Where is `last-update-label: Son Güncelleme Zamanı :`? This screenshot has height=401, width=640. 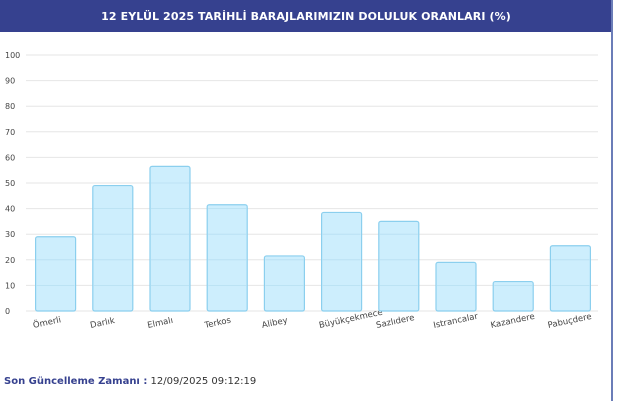 last-update-label: Son Güncelleme Zamanı : is located at coordinates (76, 381).